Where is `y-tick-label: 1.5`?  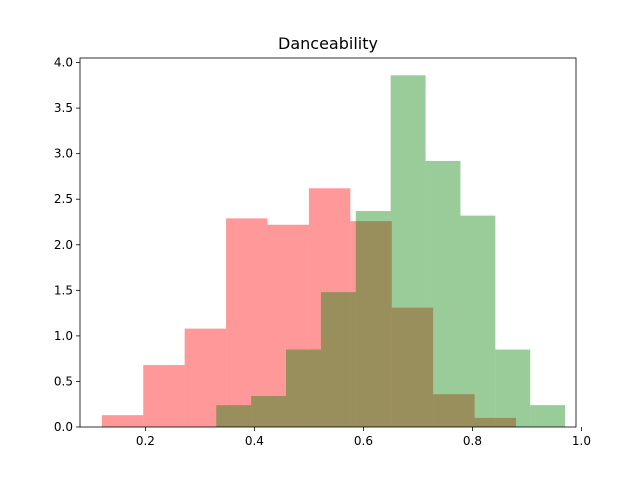 y-tick-label: 1.5 is located at coordinates (63, 290).